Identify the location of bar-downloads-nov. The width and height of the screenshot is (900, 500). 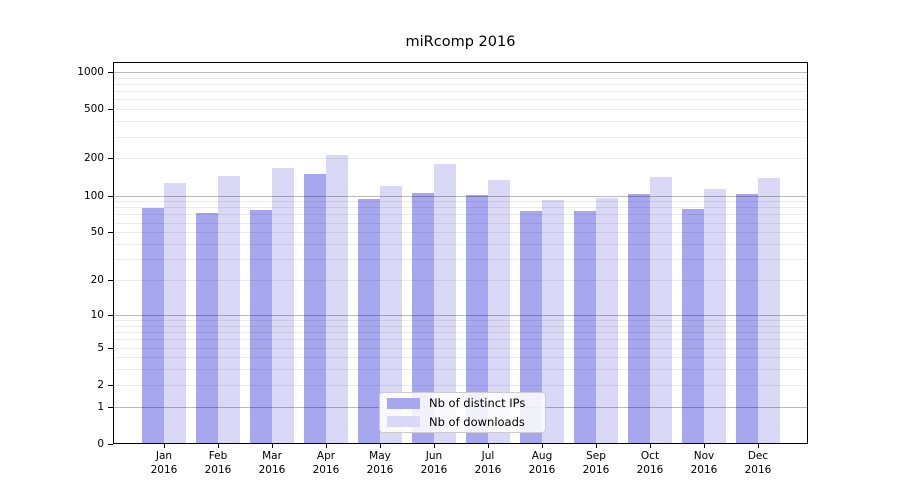
(715, 315).